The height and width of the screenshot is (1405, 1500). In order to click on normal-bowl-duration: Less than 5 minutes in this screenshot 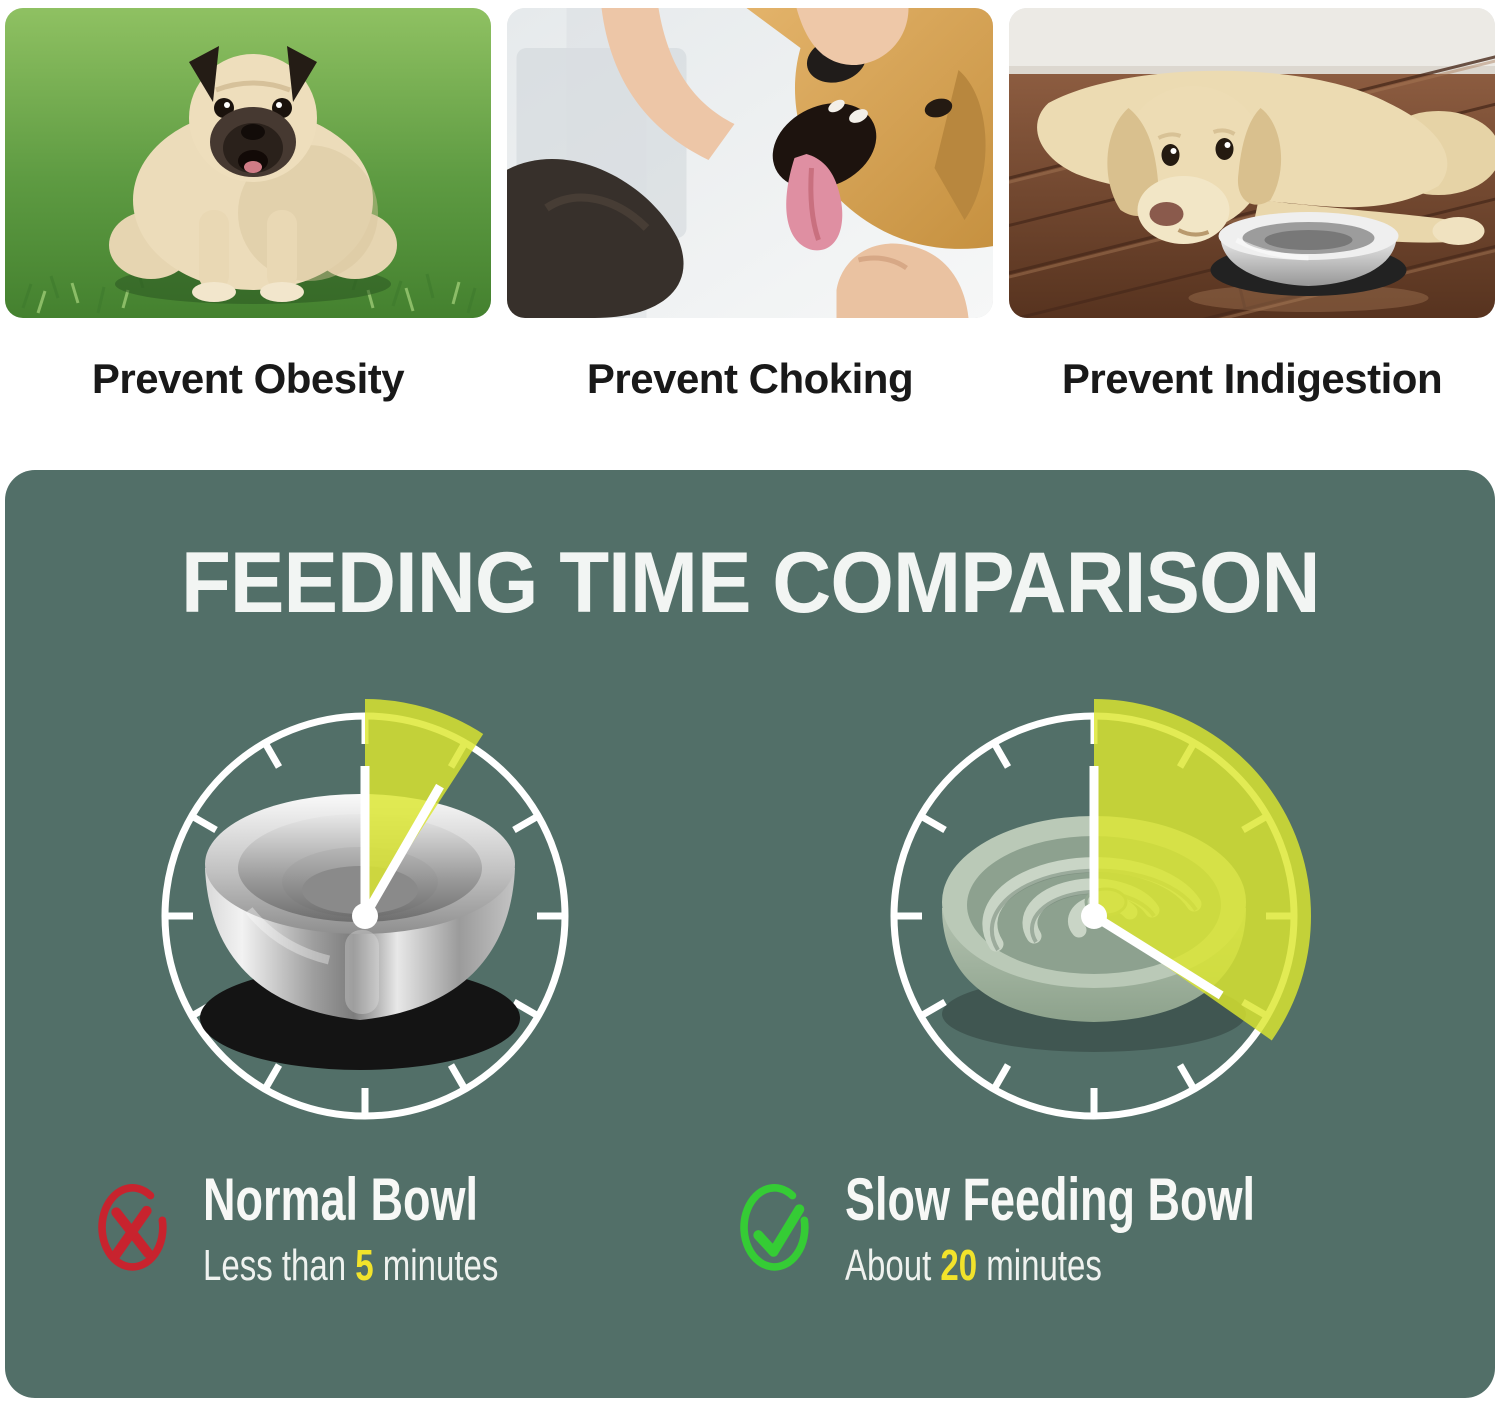, I will do `click(351, 1265)`.